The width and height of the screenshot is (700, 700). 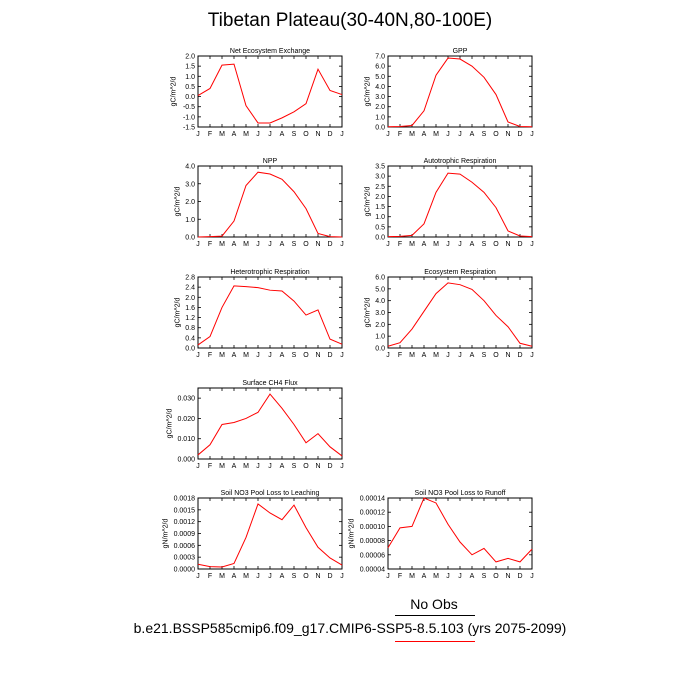 What do you see at coordinates (185, 499) in the screenshot?
I see `y-tick-label: 0.0018` at bounding box center [185, 499].